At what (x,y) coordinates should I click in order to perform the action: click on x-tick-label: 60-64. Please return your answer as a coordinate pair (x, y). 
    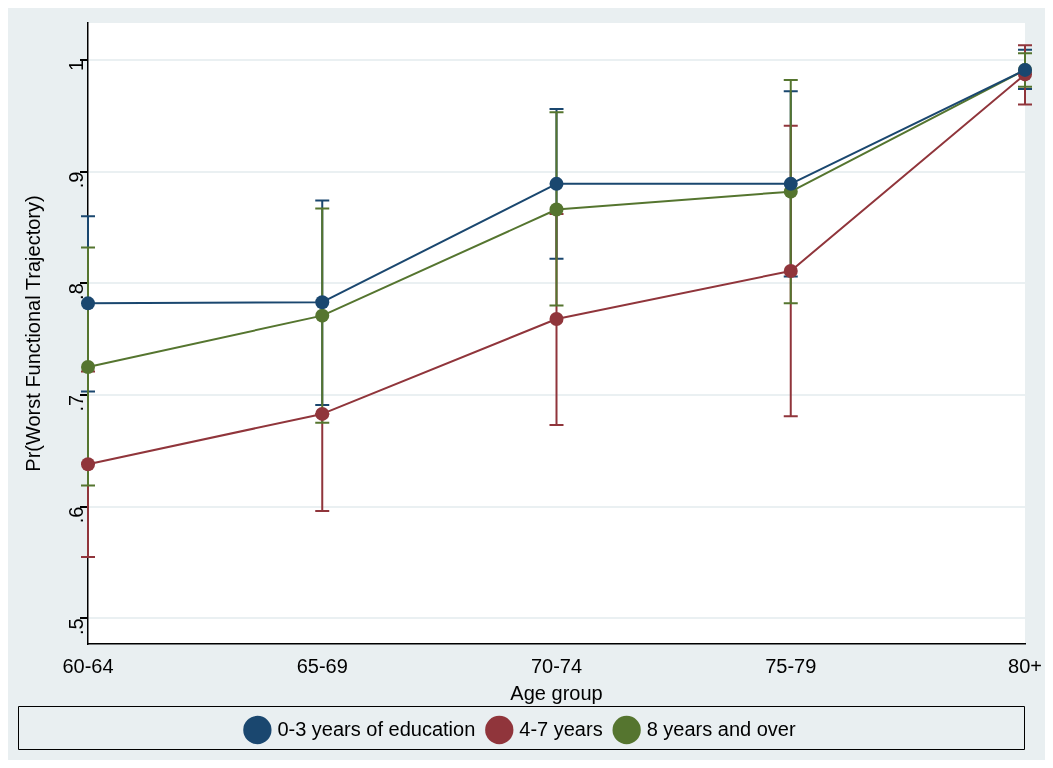
    Looking at the image, I should click on (88, 665).